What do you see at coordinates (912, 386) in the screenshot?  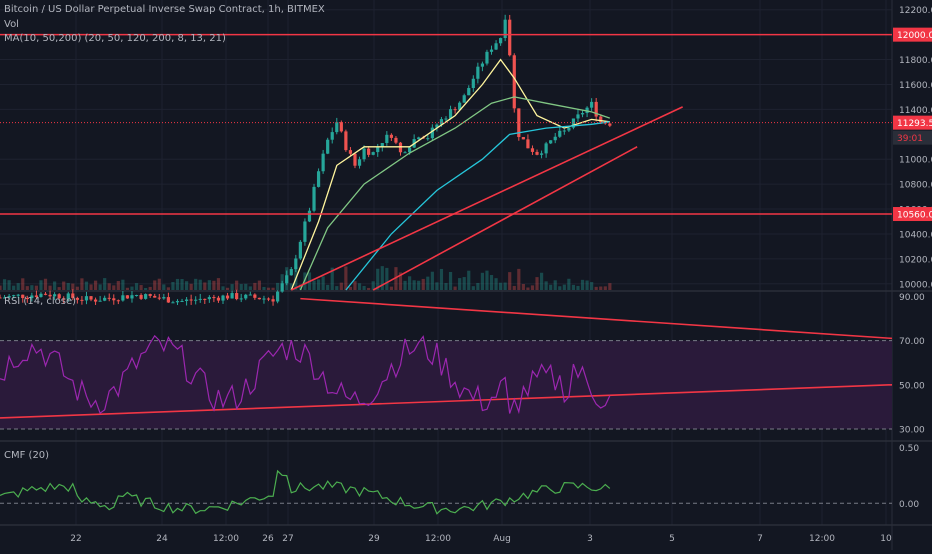 I see `rsi-tick-label: 50.00` at bounding box center [912, 386].